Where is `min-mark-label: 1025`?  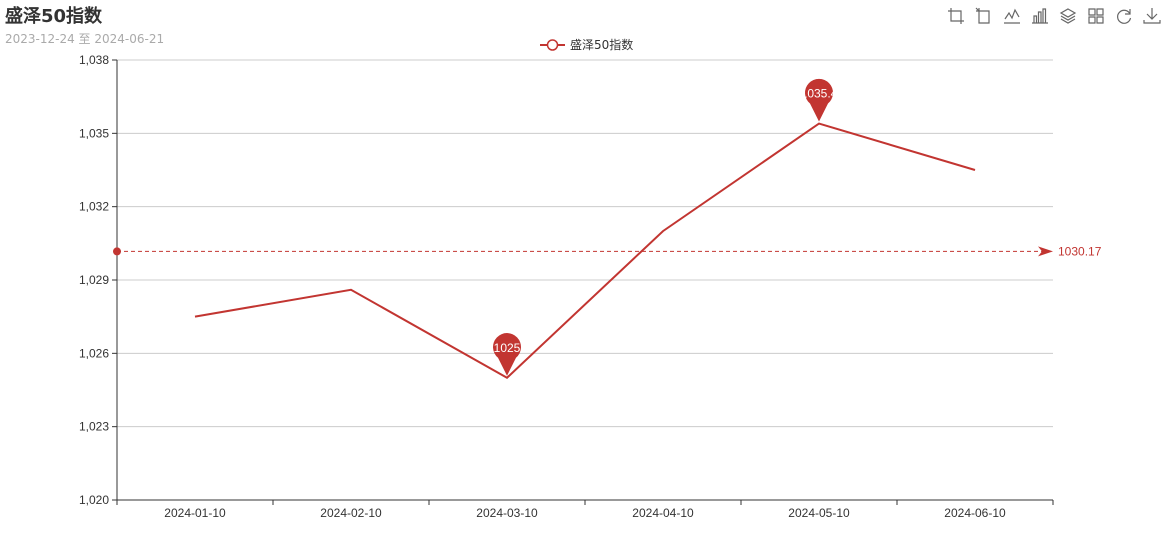 min-mark-label: 1025 is located at coordinates (507, 348).